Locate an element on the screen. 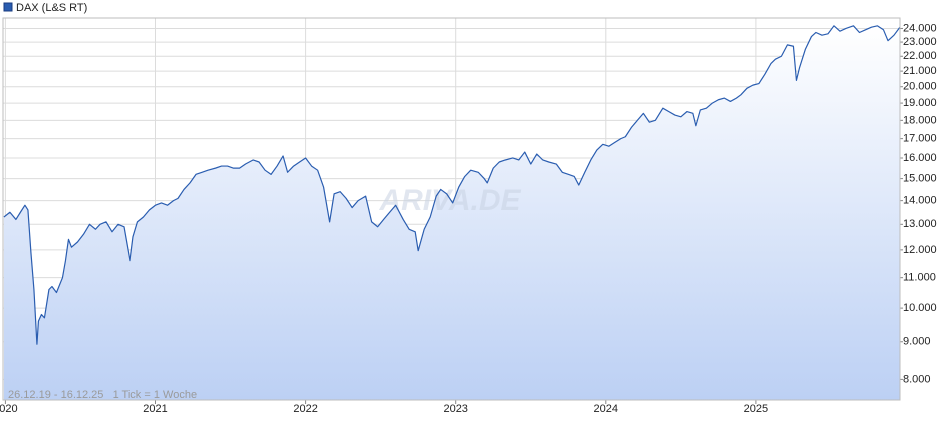 Image resolution: width=940 pixels, height=435 pixels. y-tick-label: 24.000 is located at coordinates (920, 28).